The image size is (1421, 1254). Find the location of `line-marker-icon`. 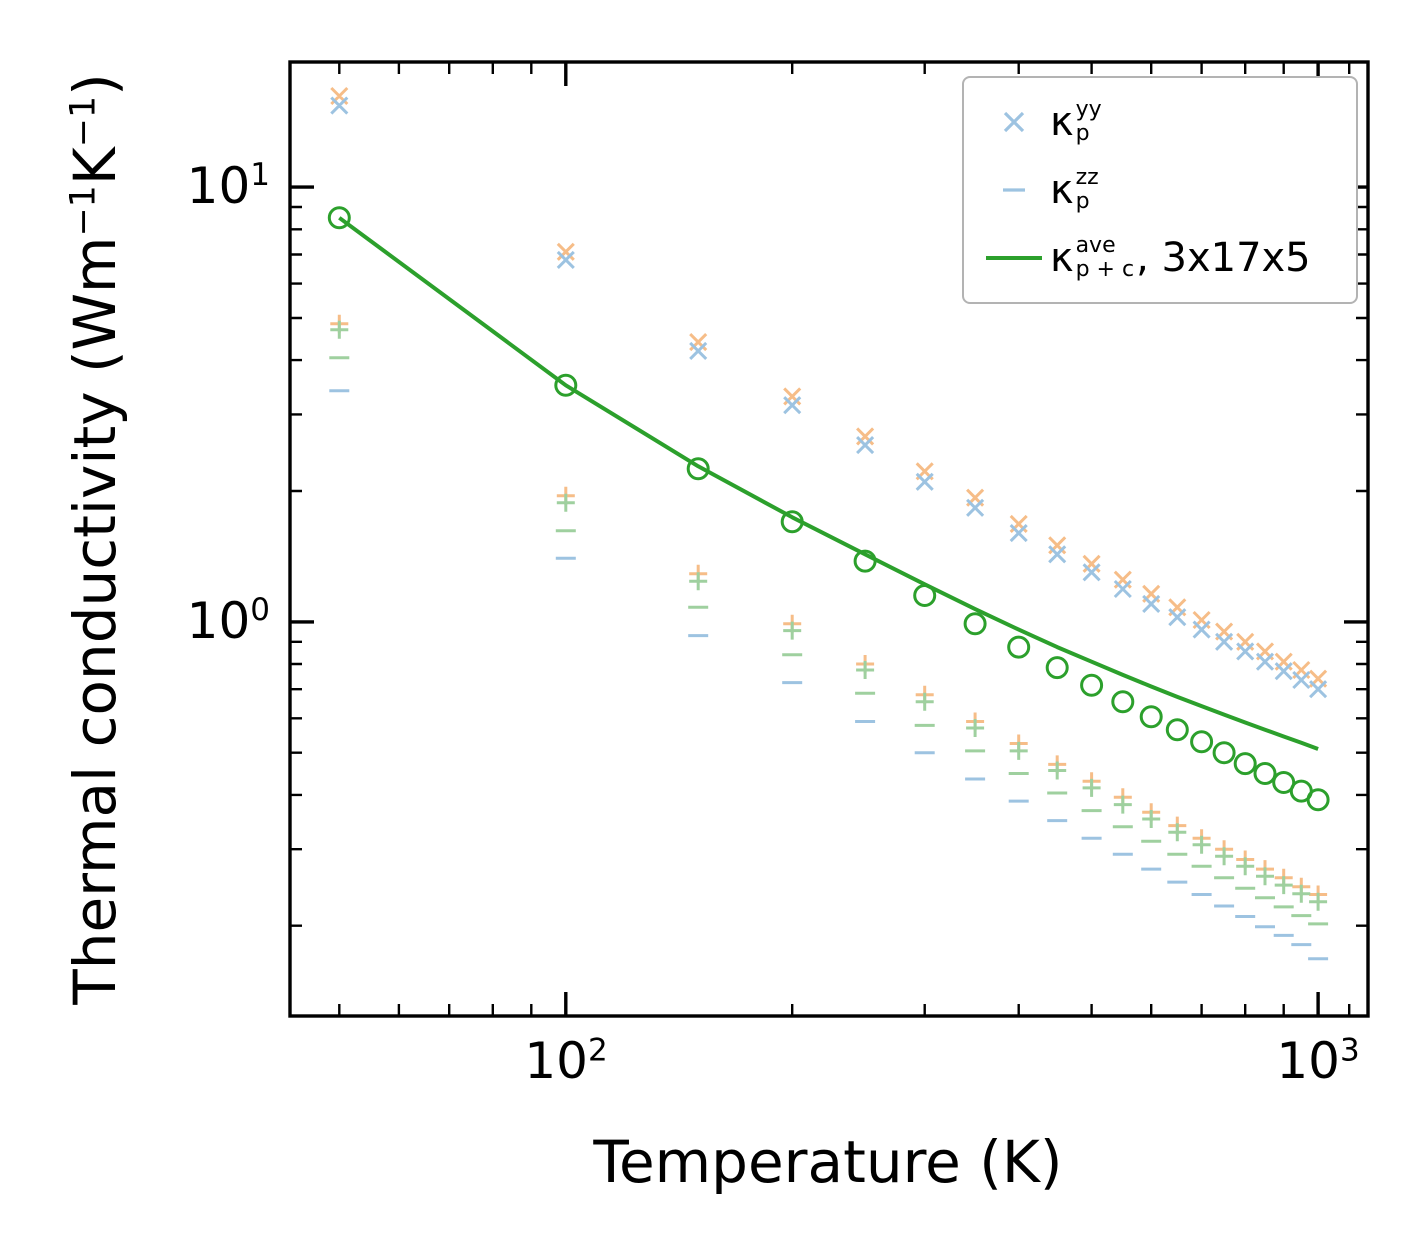

line-marker-icon is located at coordinates (1014, 258).